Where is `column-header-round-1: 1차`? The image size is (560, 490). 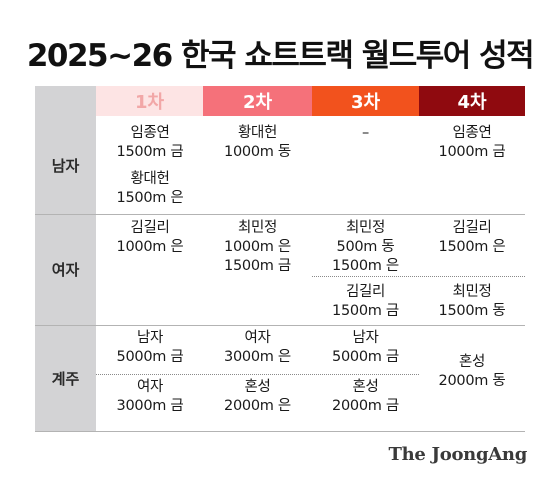 column-header-round-1: 1차 is located at coordinates (149, 101).